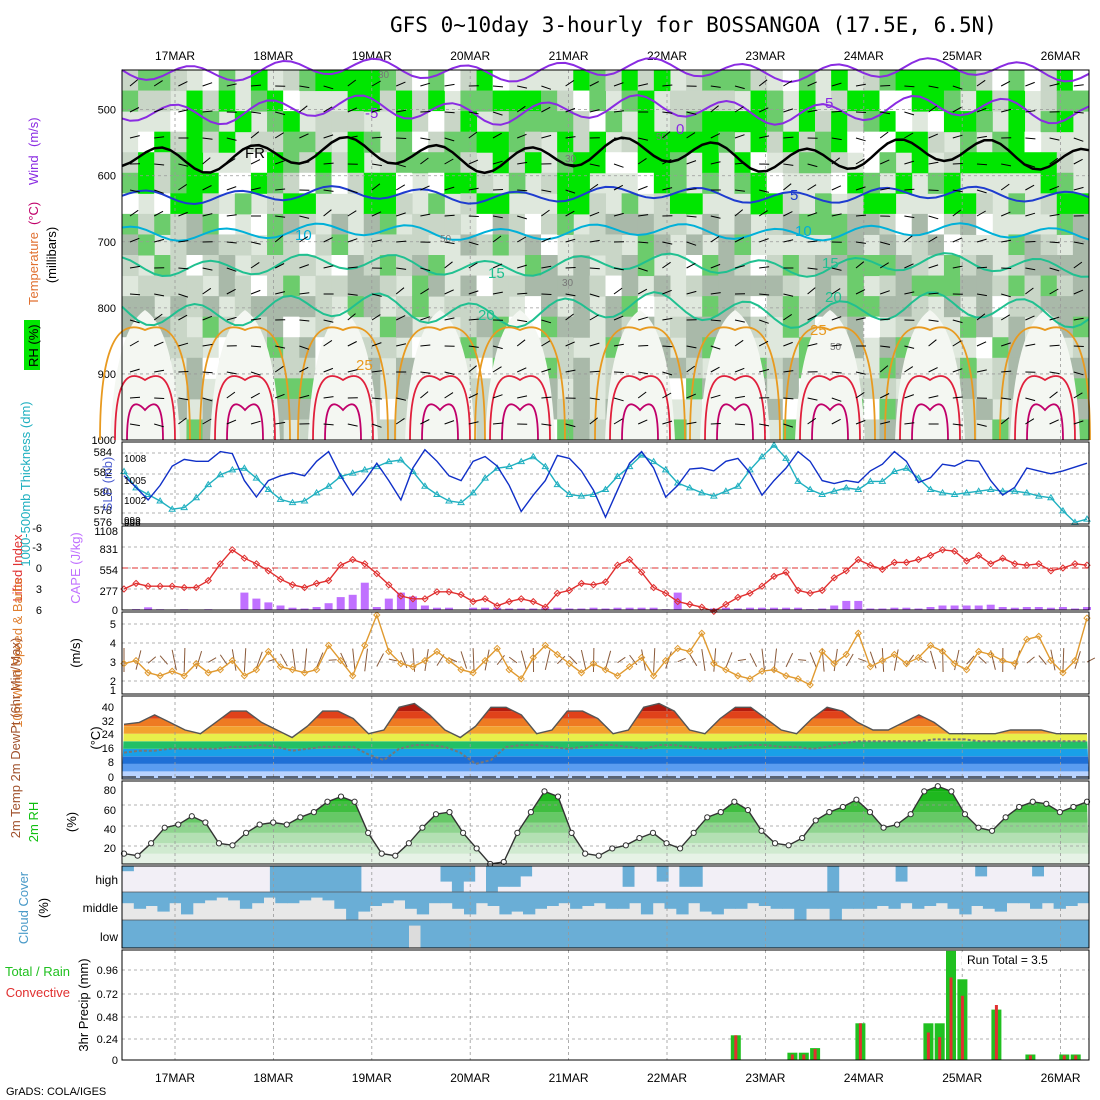  What do you see at coordinates (135, 481) in the screenshot?
I see `slp-tick: 1005` at bounding box center [135, 481].